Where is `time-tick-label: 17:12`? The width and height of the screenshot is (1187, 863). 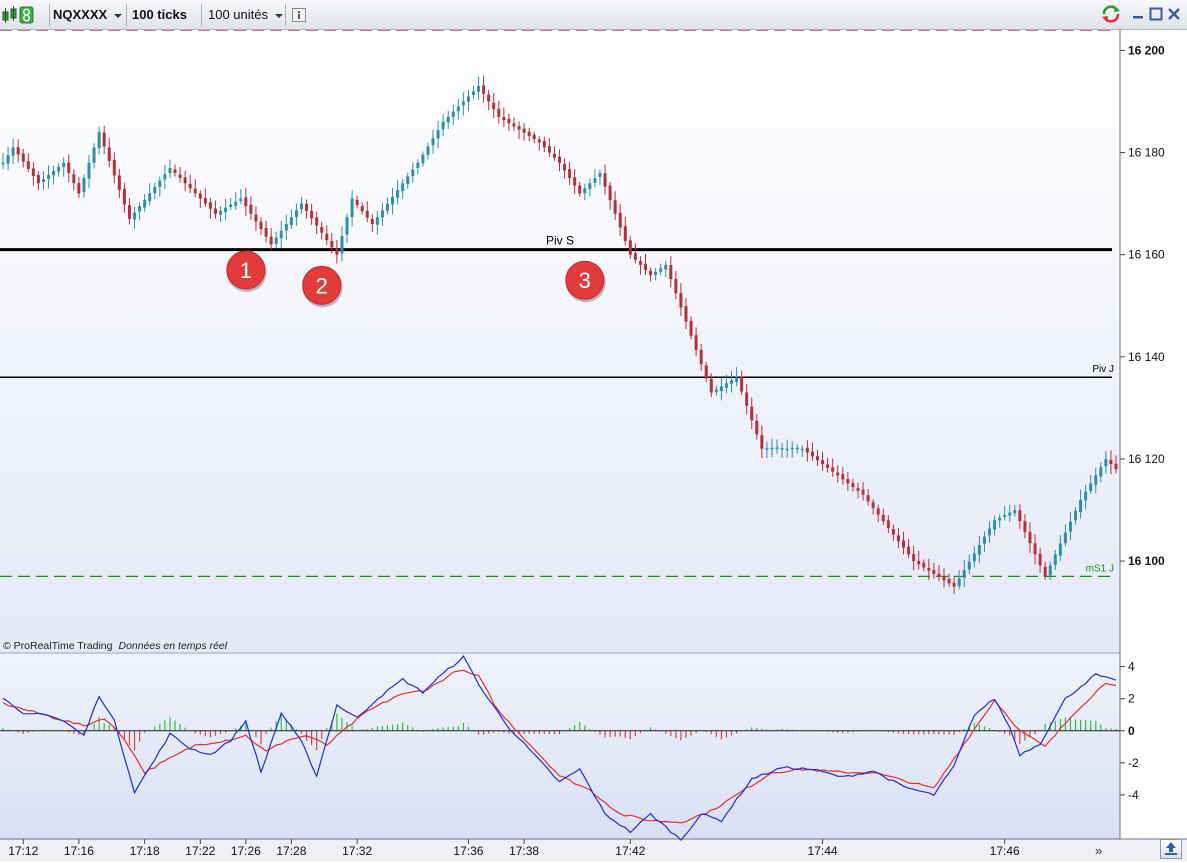
time-tick-label: 17:12 is located at coordinates (23, 851).